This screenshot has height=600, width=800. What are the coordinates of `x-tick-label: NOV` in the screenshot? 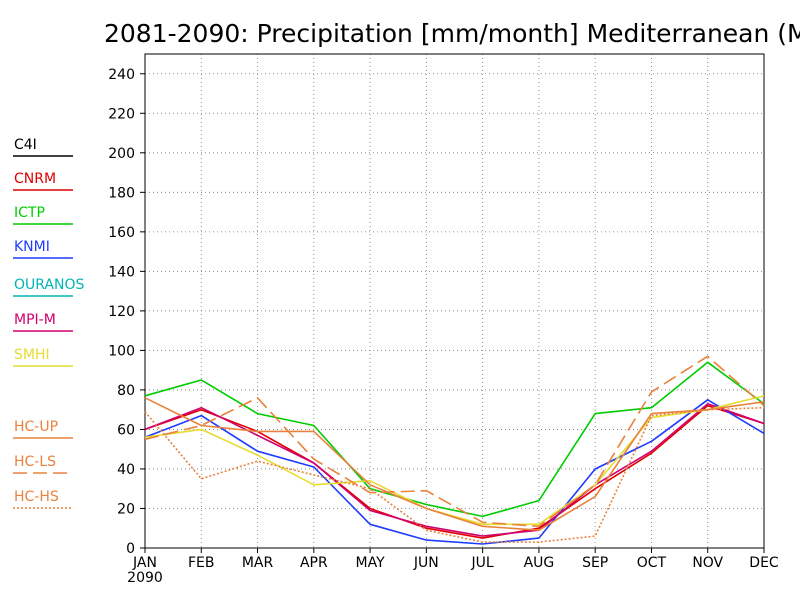 It's located at (707, 563).